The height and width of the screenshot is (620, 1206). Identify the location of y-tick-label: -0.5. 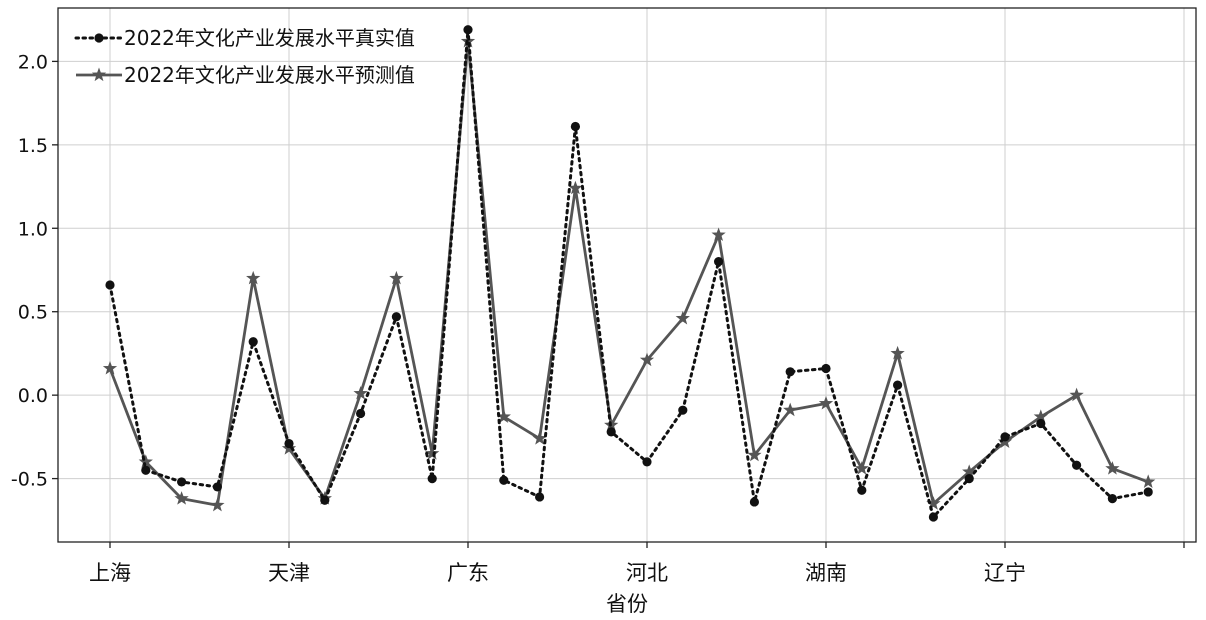
(29, 480).